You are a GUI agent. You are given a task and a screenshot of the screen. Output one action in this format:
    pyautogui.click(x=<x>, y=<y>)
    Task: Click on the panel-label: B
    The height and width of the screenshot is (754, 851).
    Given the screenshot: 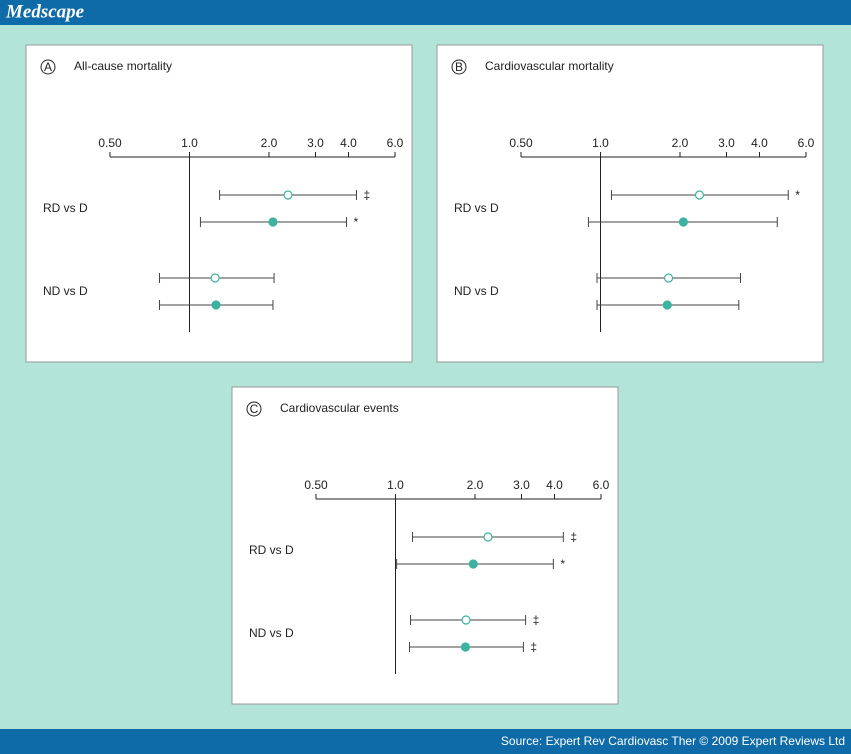 What is the action you would take?
    pyautogui.click(x=459, y=67)
    